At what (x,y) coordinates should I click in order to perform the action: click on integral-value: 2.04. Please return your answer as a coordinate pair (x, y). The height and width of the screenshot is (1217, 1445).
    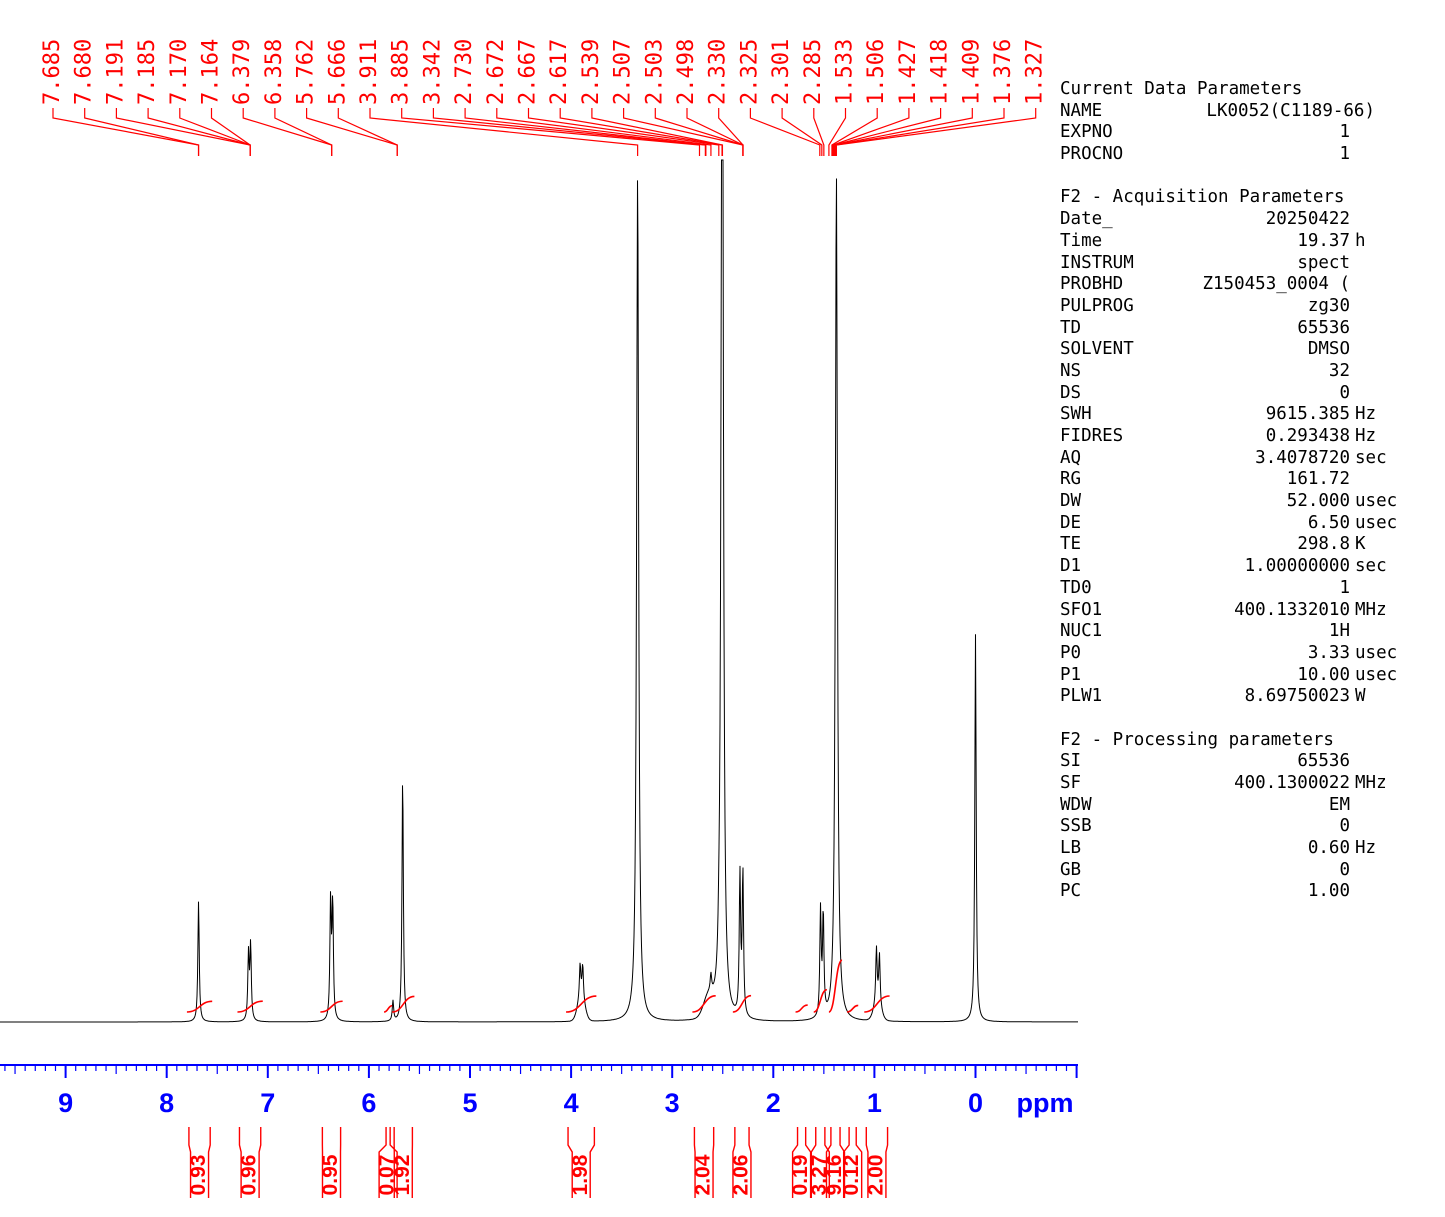
    Looking at the image, I should click on (703, 1174).